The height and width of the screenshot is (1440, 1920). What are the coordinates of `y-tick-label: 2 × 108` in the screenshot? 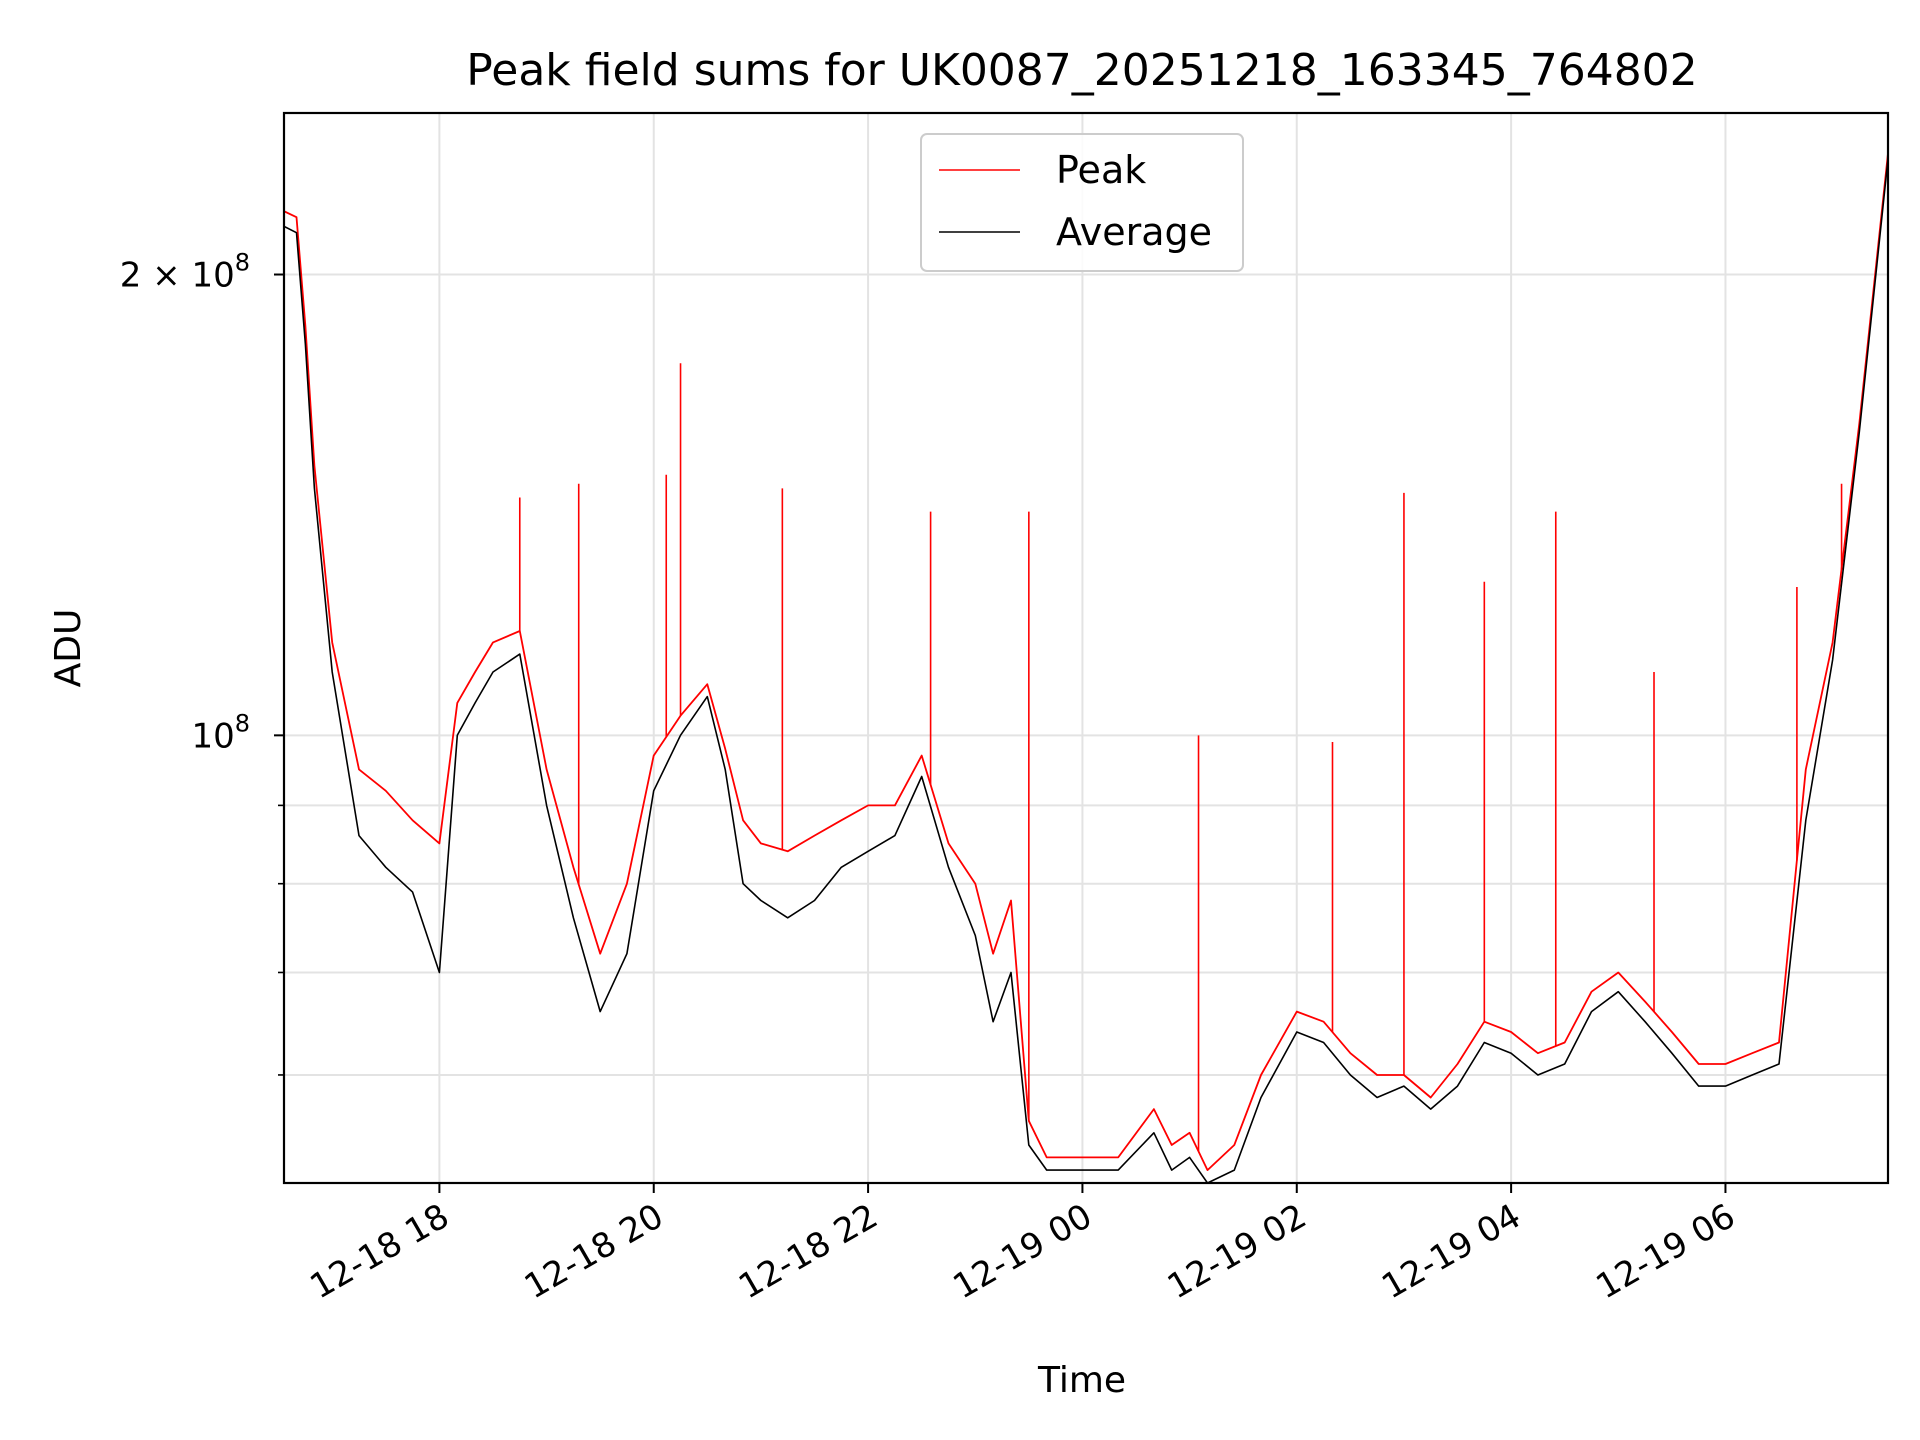 It's located at (185, 272).